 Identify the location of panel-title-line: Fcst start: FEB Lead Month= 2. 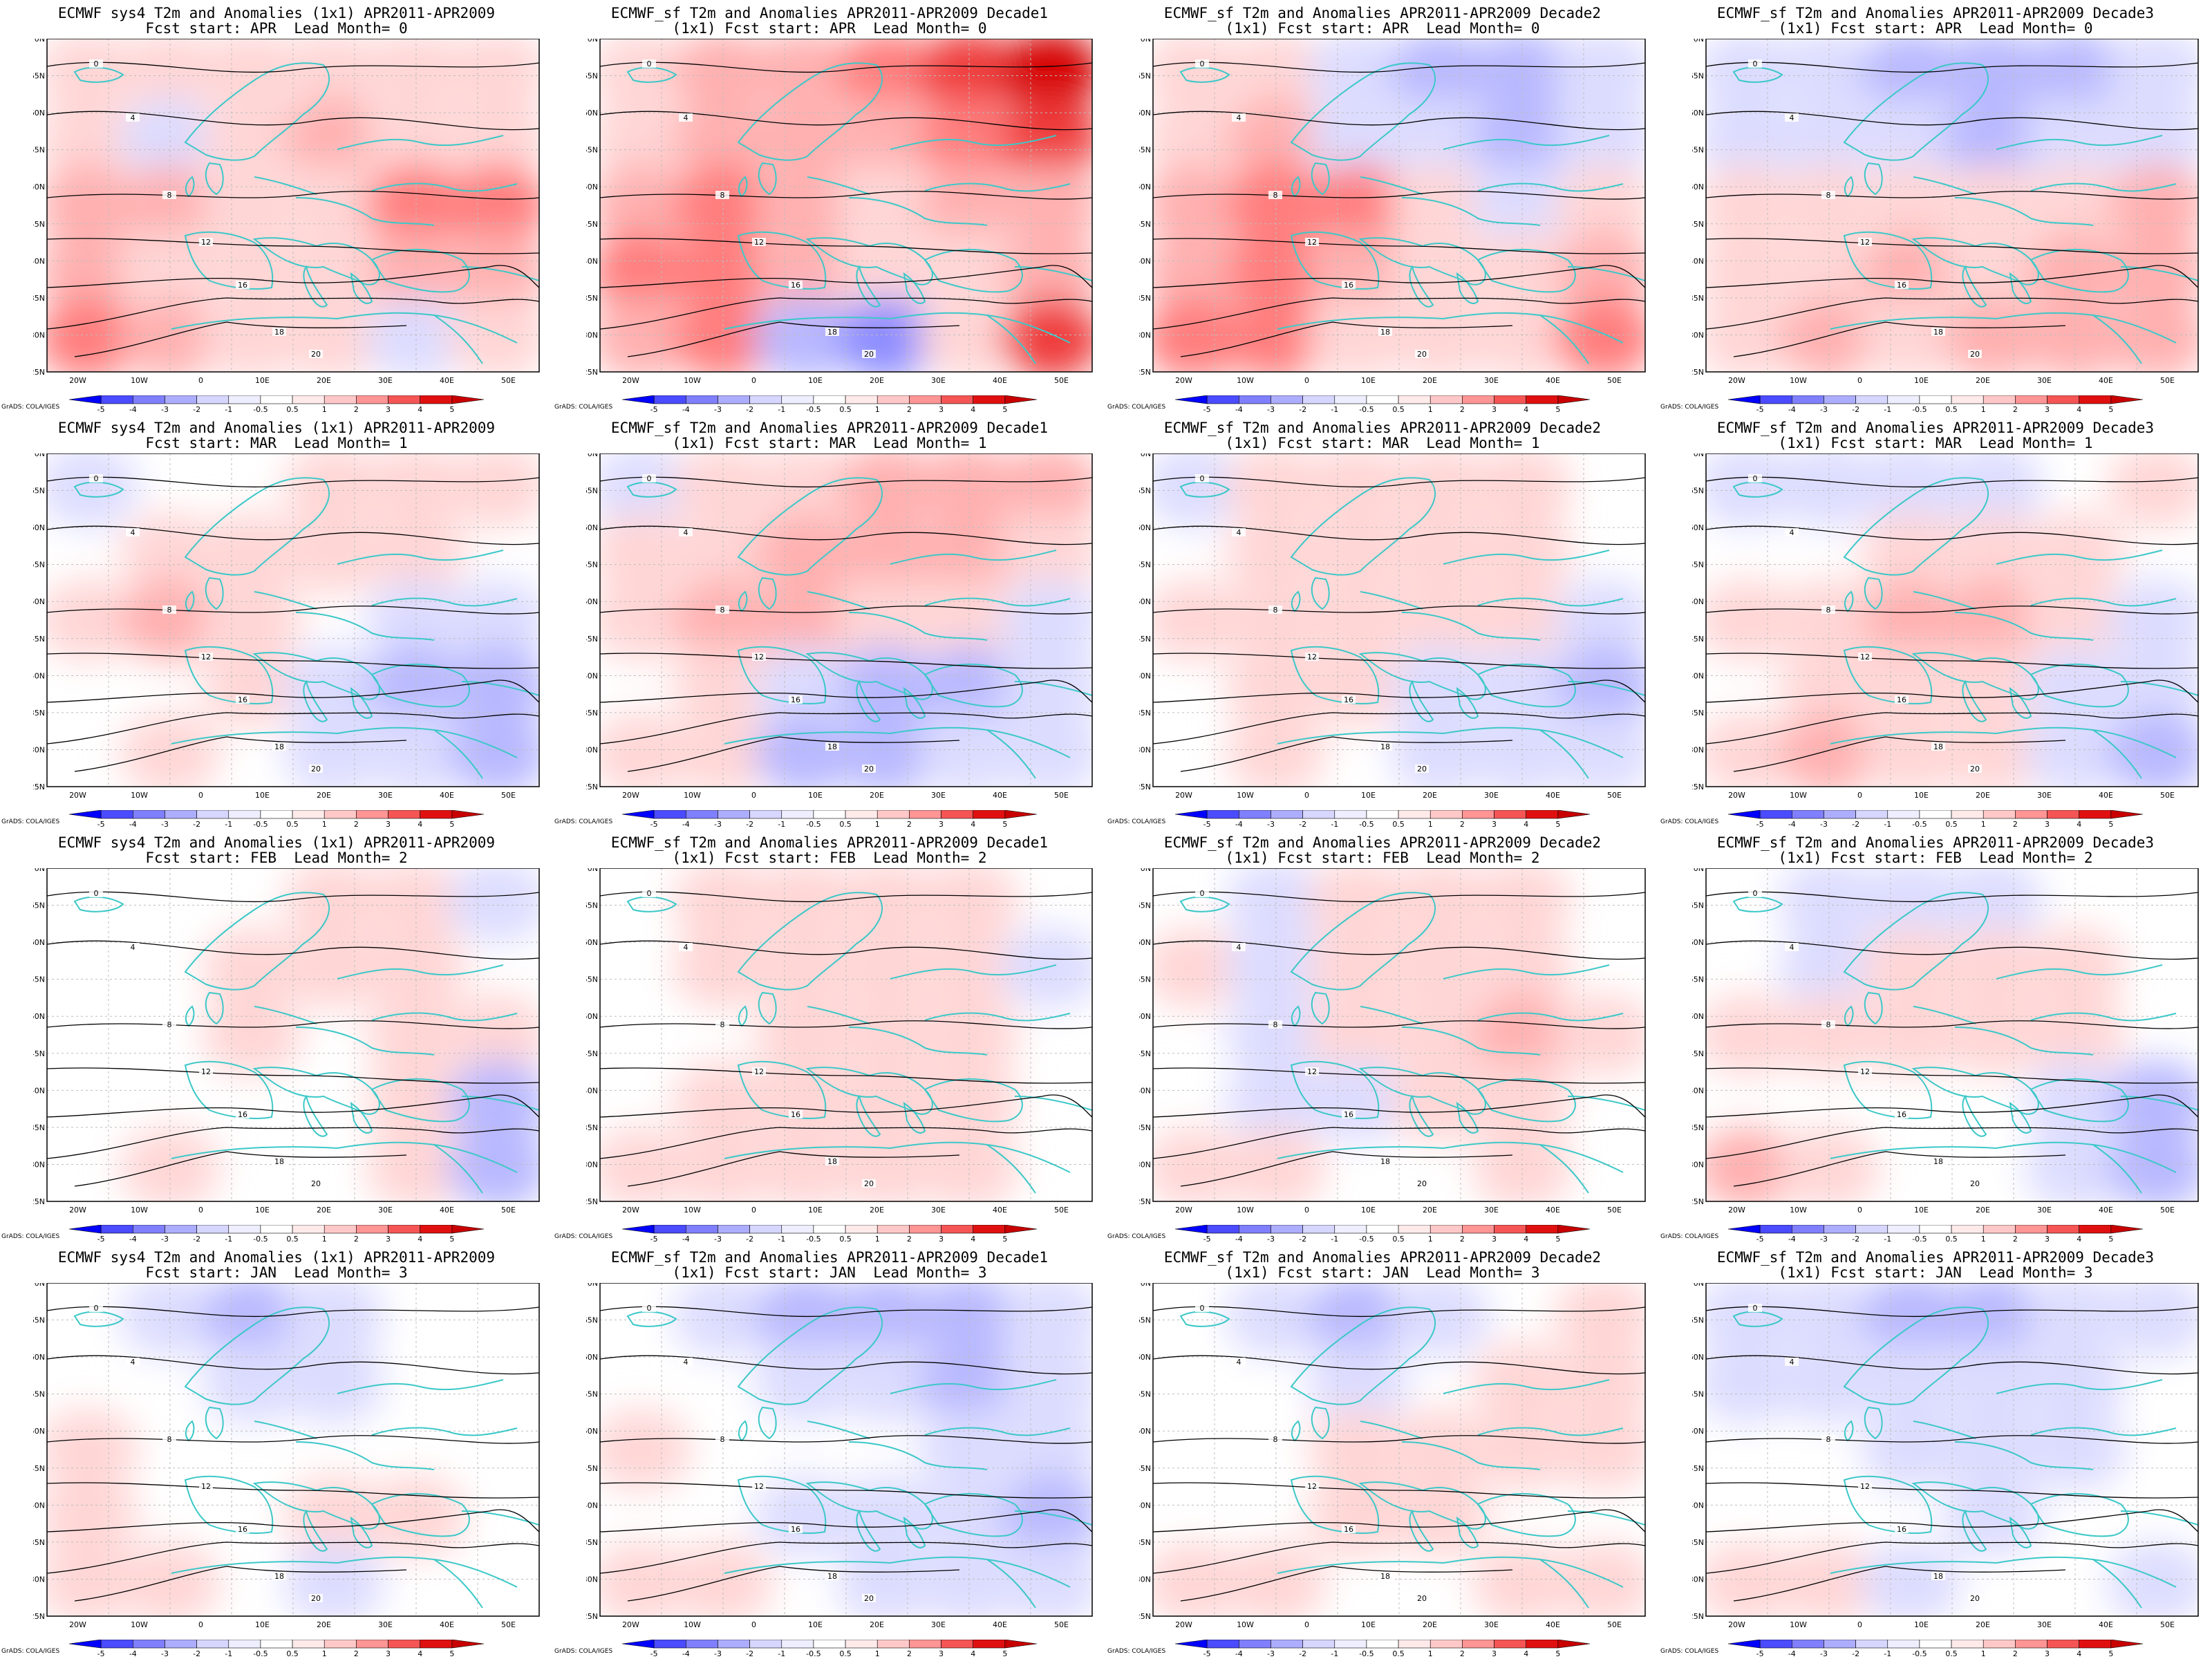
(276, 858).